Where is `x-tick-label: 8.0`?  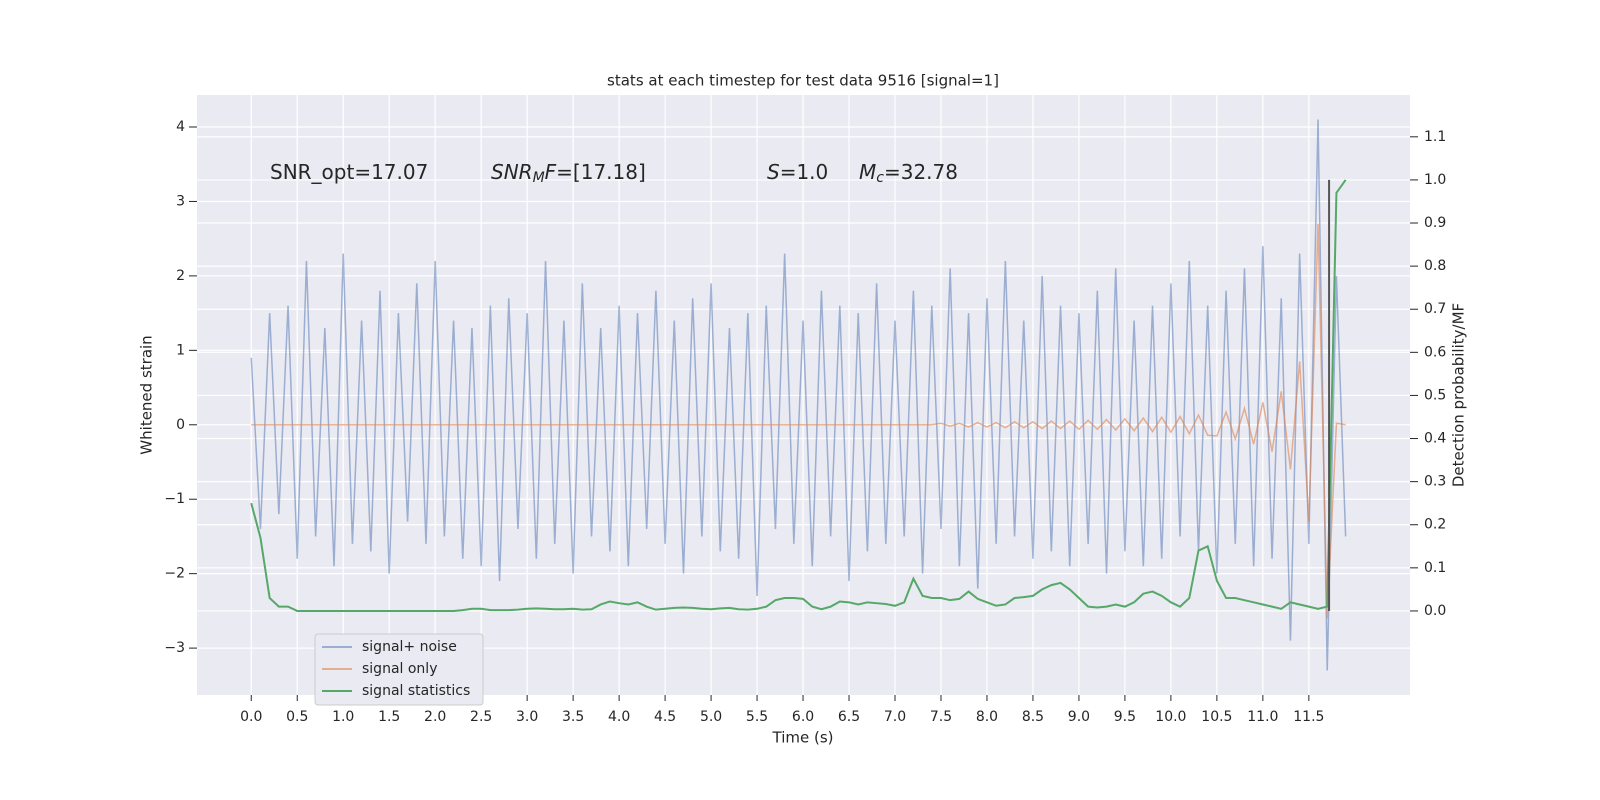 x-tick-label: 8.0 is located at coordinates (987, 717).